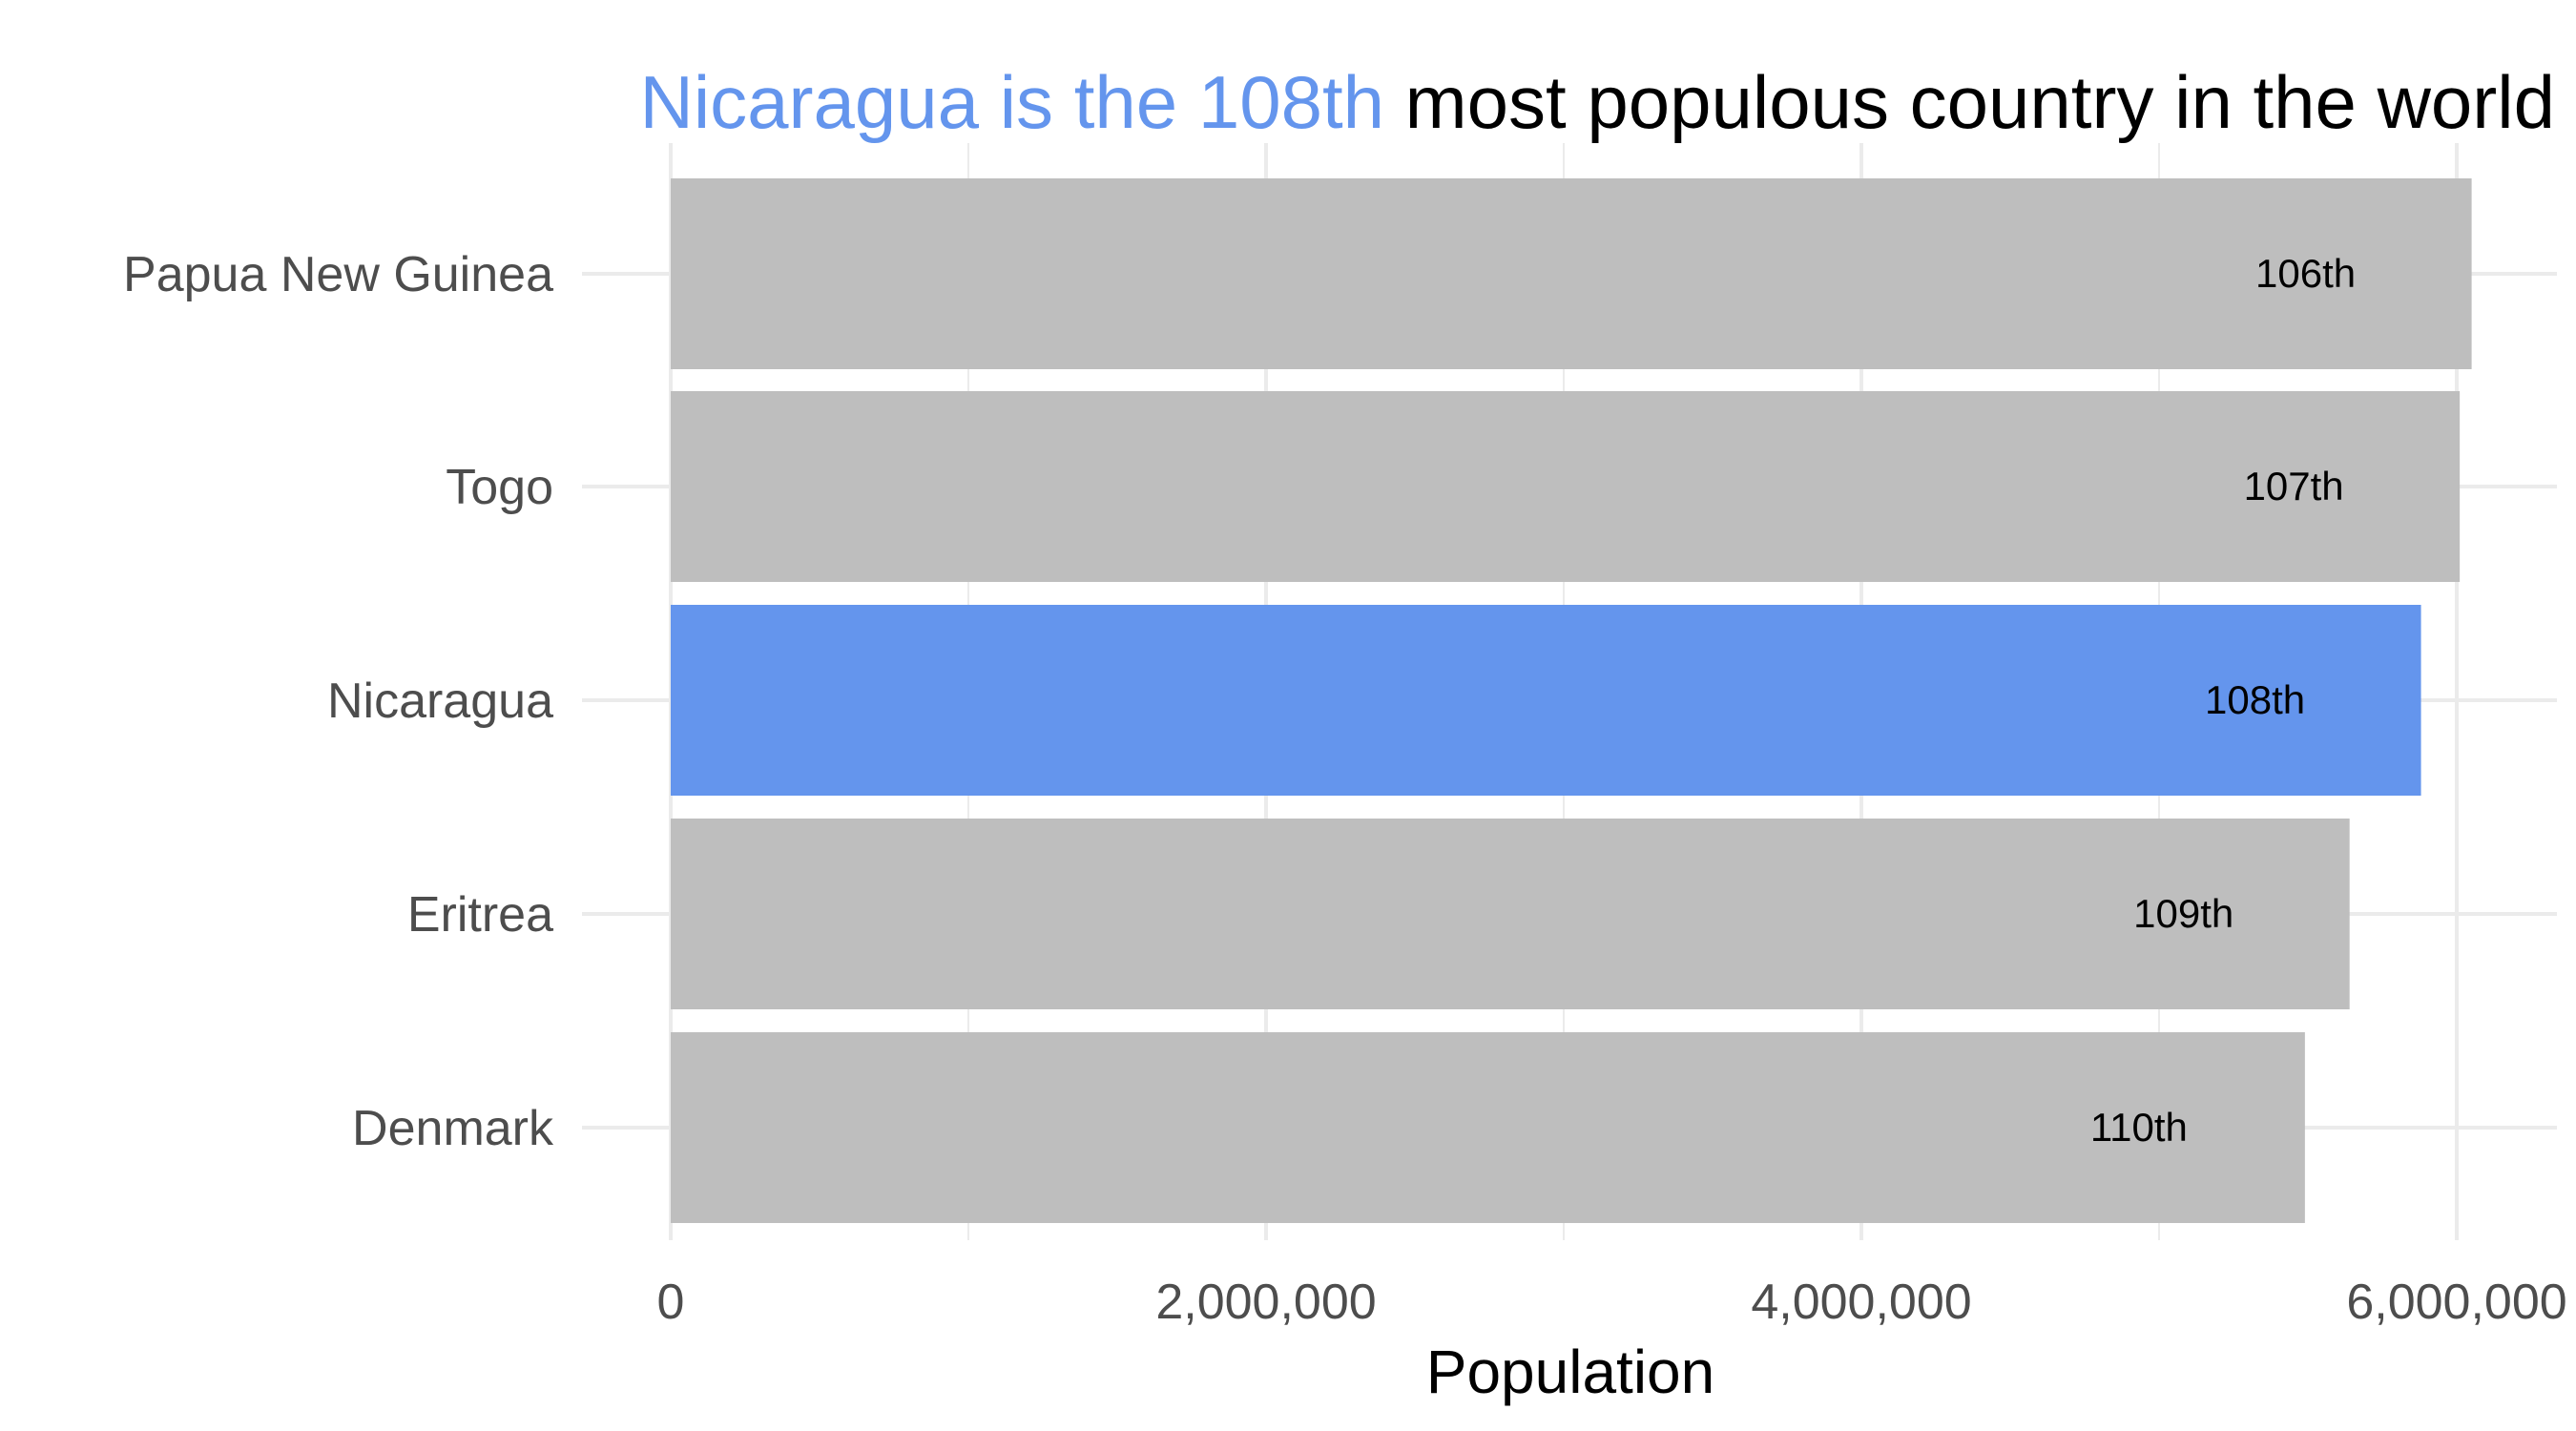 This screenshot has width=2576, height=1431. I want to click on bar-papua-new-guinea, so click(1571, 273).